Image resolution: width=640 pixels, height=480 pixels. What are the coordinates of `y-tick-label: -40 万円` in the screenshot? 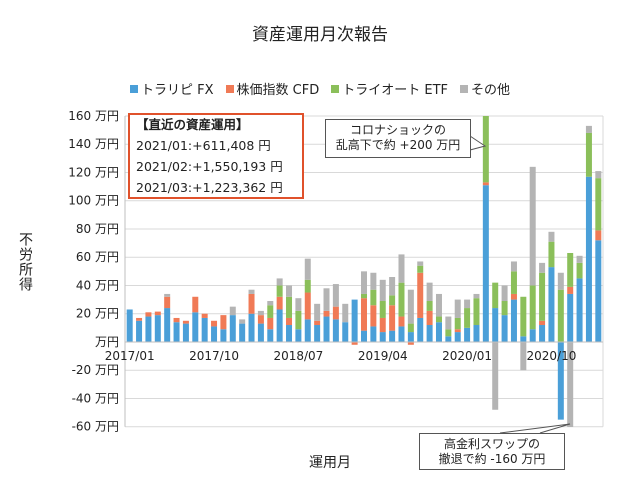 It's located at (95, 398).